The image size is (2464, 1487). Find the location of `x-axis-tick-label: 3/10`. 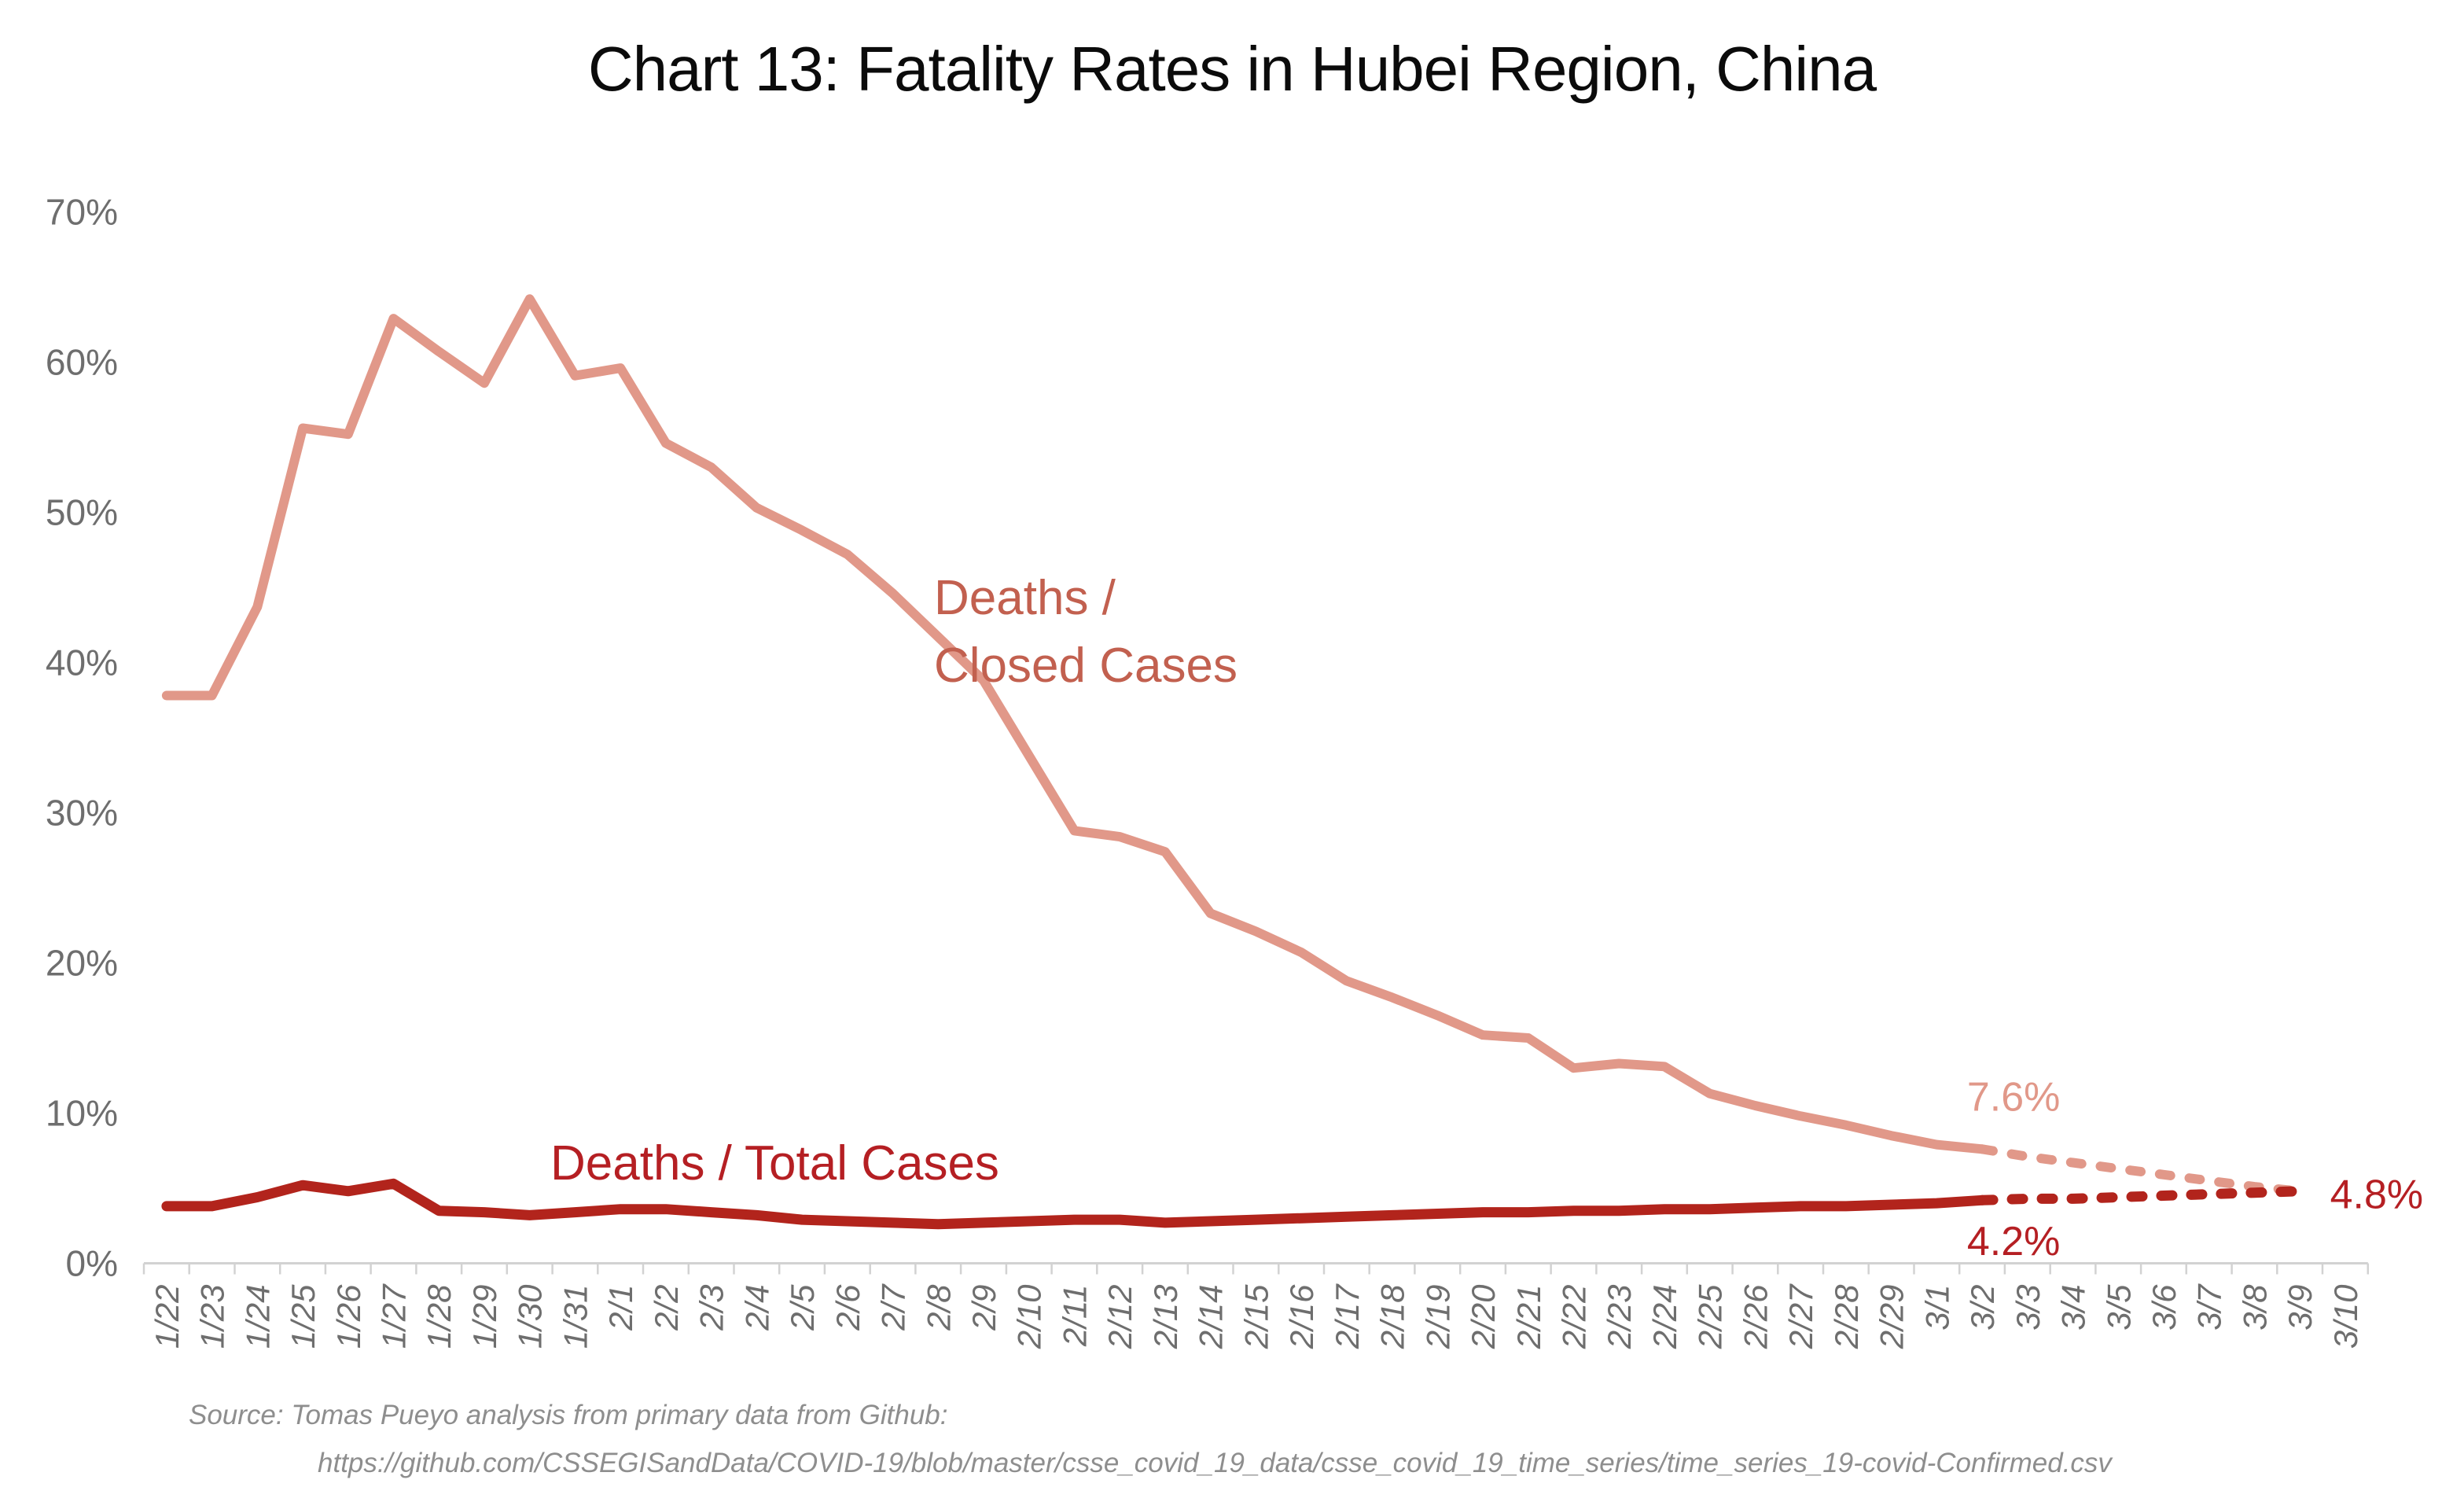

x-axis-tick-label: 3/10 is located at coordinates (2345, 1316).